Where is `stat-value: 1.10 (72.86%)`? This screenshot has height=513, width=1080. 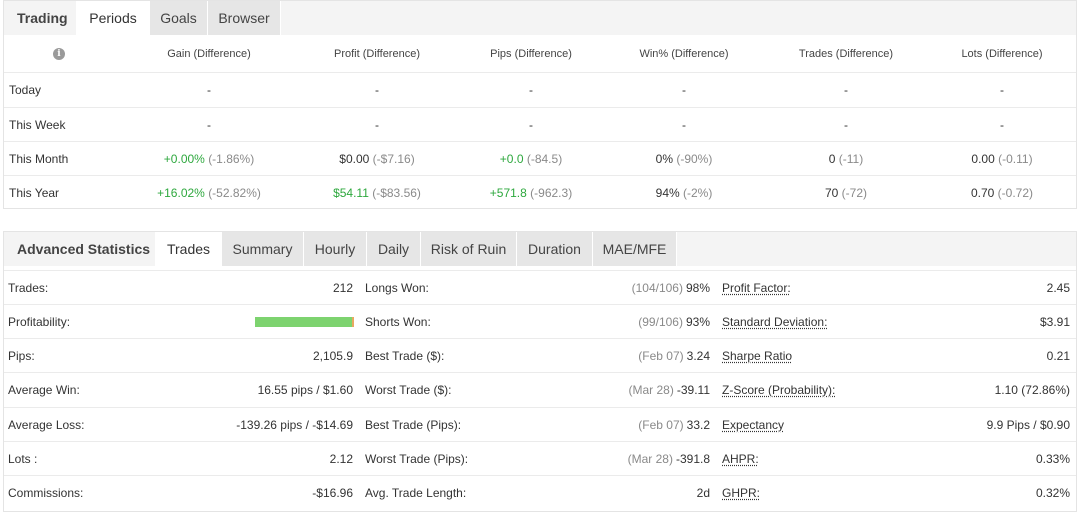
stat-value: 1.10 (72.86%) is located at coordinates (1032, 389).